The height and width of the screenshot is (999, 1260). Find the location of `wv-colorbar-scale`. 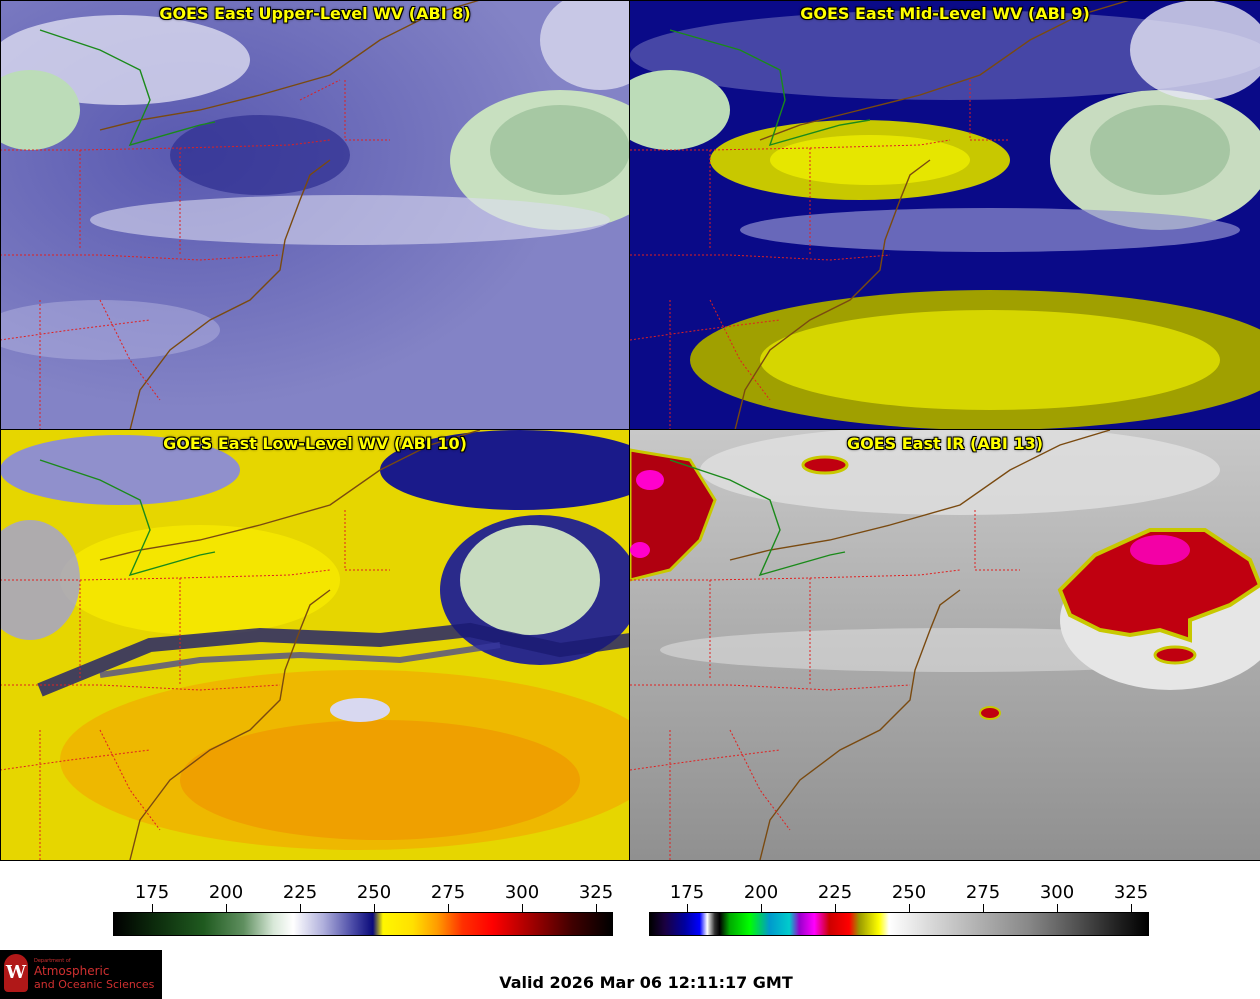

wv-colorbar-scale is located at coordinates (363, 924).